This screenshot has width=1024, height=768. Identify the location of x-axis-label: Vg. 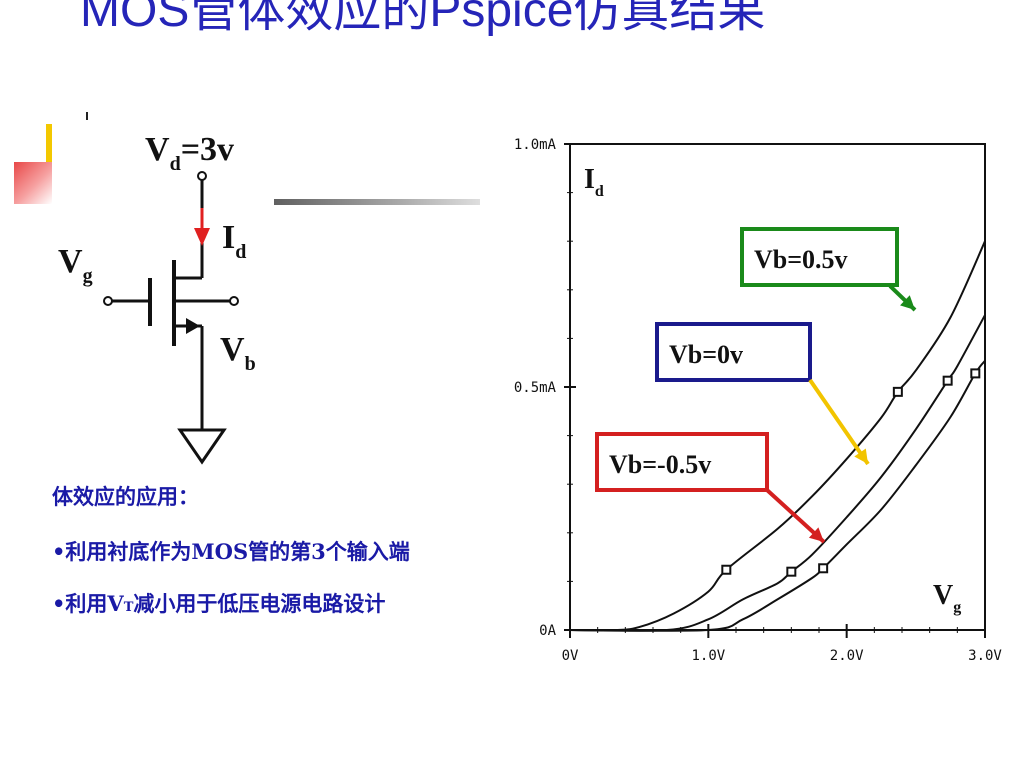
(947, 598).